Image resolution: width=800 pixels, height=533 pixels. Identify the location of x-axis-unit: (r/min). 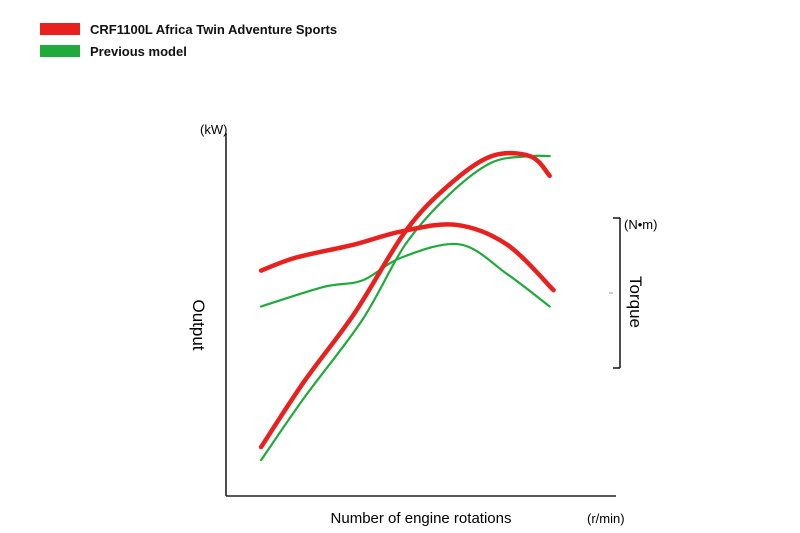
(606, 518).